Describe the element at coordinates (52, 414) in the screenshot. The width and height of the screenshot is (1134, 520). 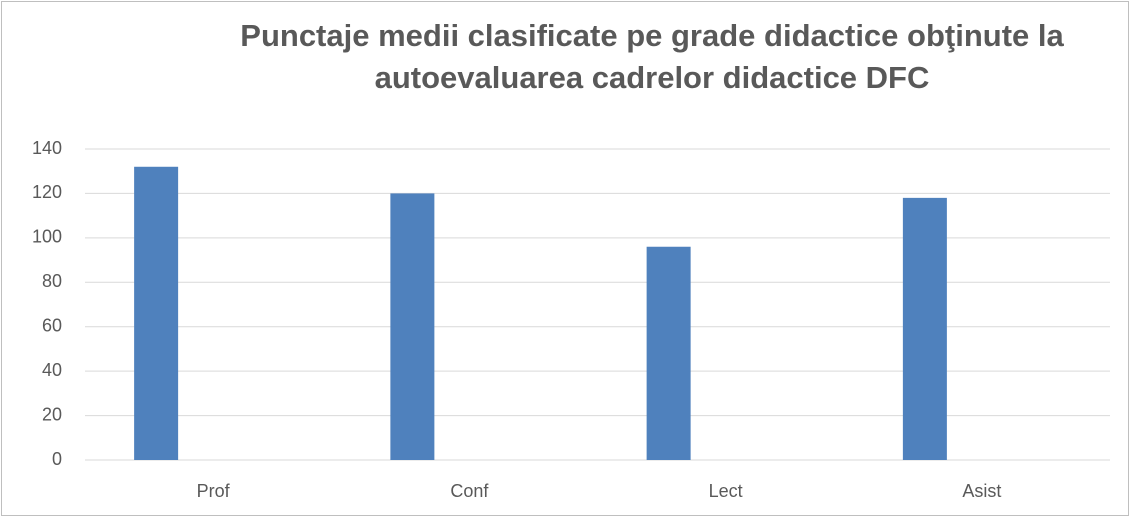
I see `y-tick-label: 20` at that location.